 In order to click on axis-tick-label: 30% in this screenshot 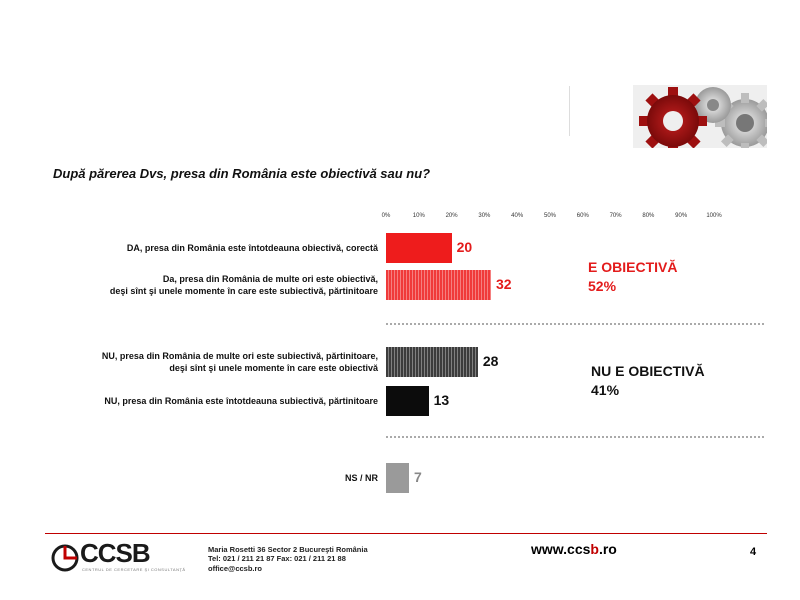, I will do `click(484, 216)`.